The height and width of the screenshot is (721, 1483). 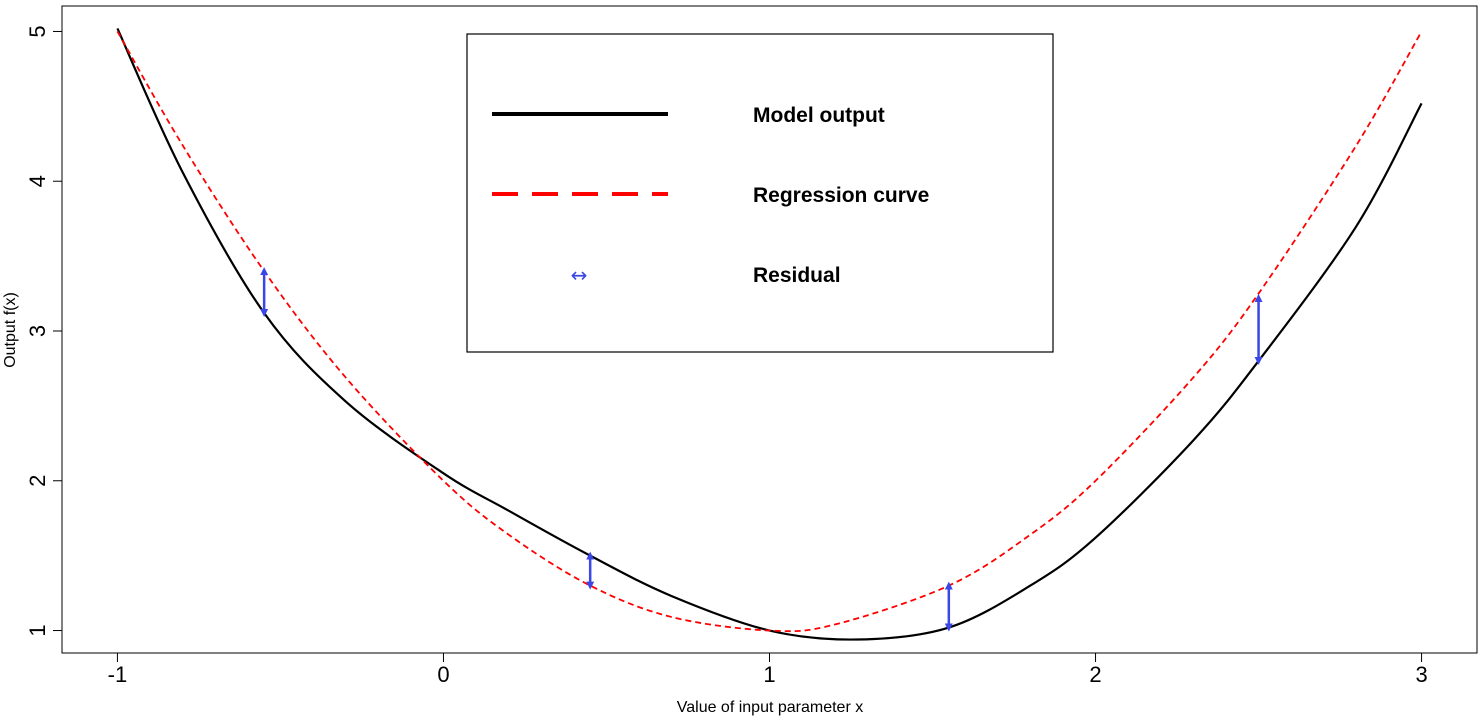 I want to click on legend-label-model-output: Model output, so click(x=819, y=115).